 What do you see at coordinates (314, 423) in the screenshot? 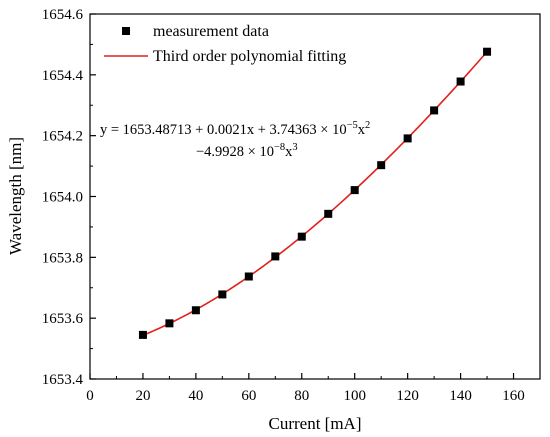
I see `x-axis-title: Current [mA]` at bounding box center [314, 423].